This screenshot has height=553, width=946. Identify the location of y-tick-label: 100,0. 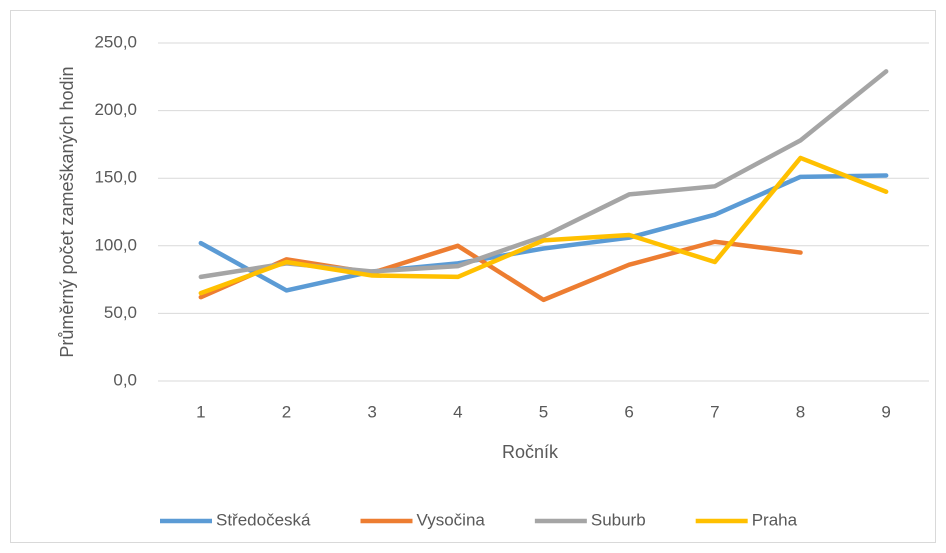
(115, 244).